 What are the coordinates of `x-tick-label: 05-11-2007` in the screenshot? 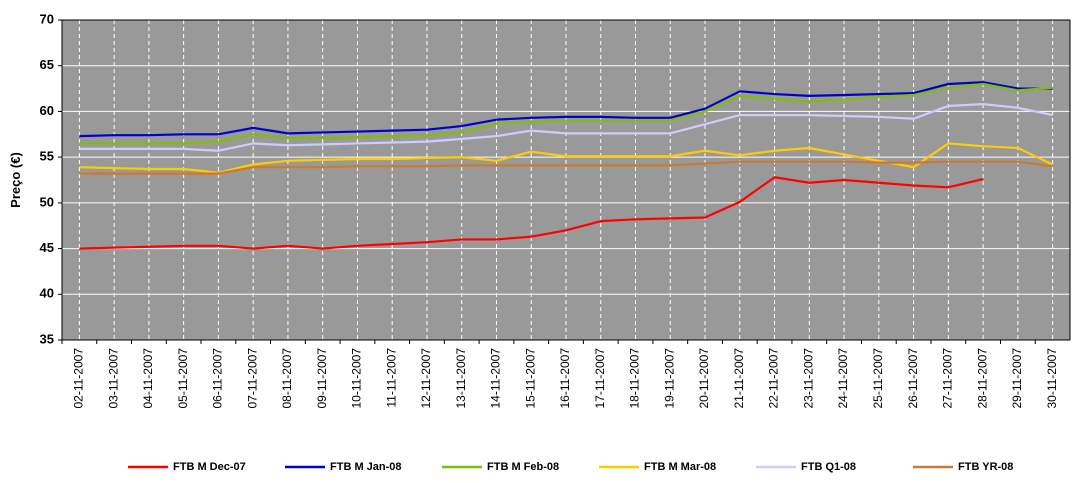 It's located at (183, 378).